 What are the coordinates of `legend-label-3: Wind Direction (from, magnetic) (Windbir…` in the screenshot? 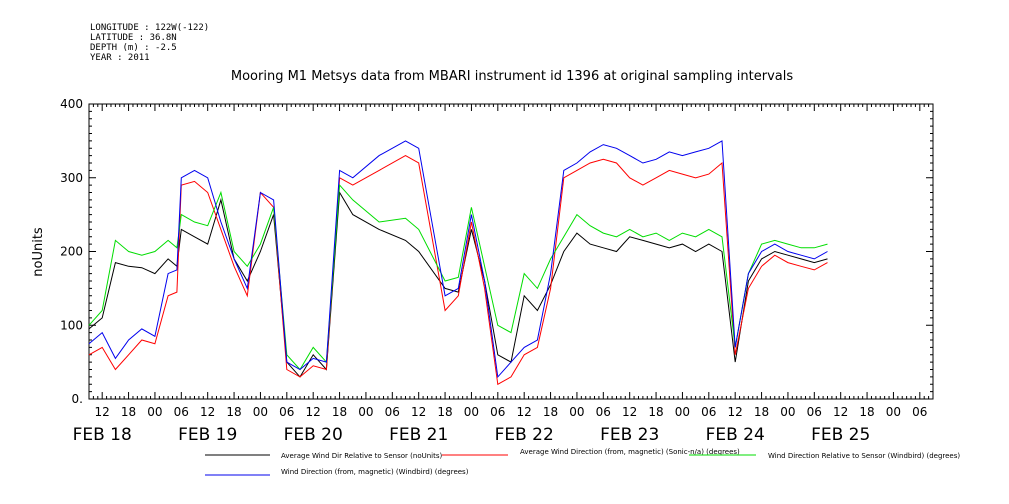 It's located at (375, 472).